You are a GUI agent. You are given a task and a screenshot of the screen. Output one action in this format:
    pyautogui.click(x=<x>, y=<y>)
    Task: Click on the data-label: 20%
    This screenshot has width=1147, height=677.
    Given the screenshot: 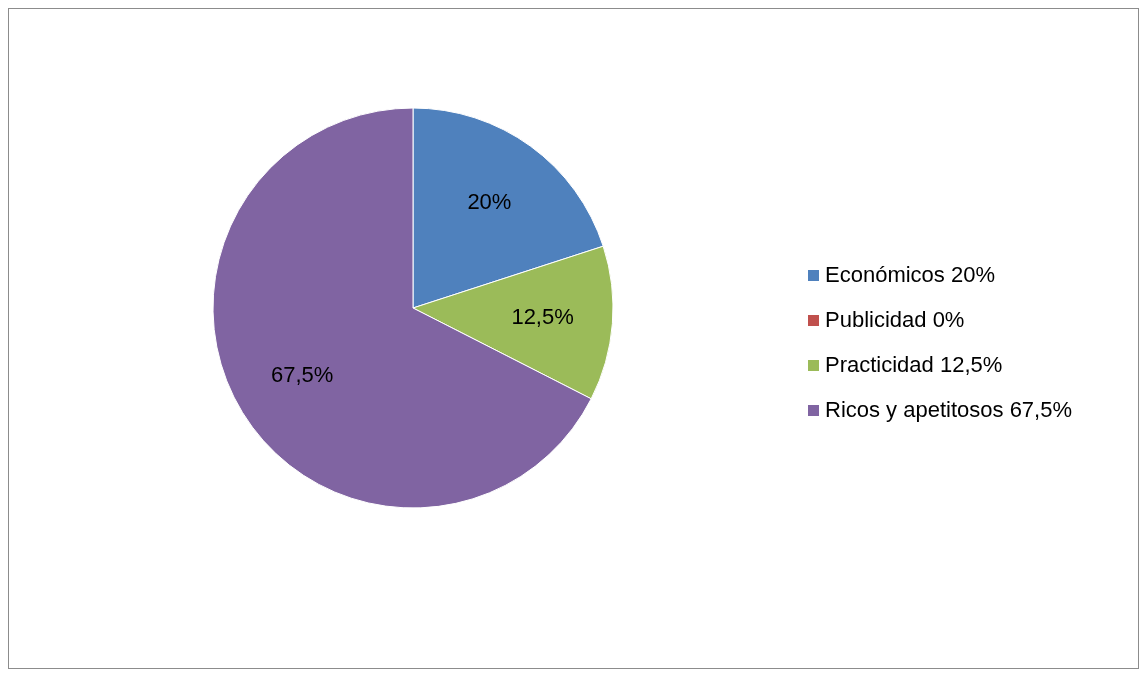 What is the action you would take?
    pyautogui.click(x=489, y=201)
    